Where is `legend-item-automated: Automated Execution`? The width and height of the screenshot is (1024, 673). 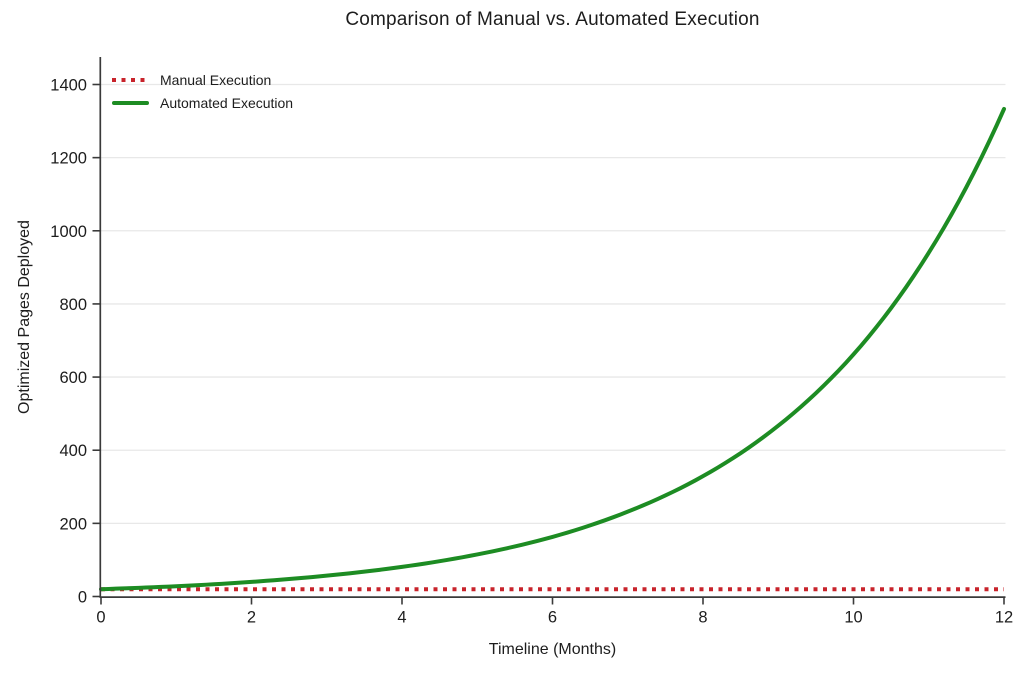
legend-item-automated: Automated Execution is located at coordinates (202, 103).